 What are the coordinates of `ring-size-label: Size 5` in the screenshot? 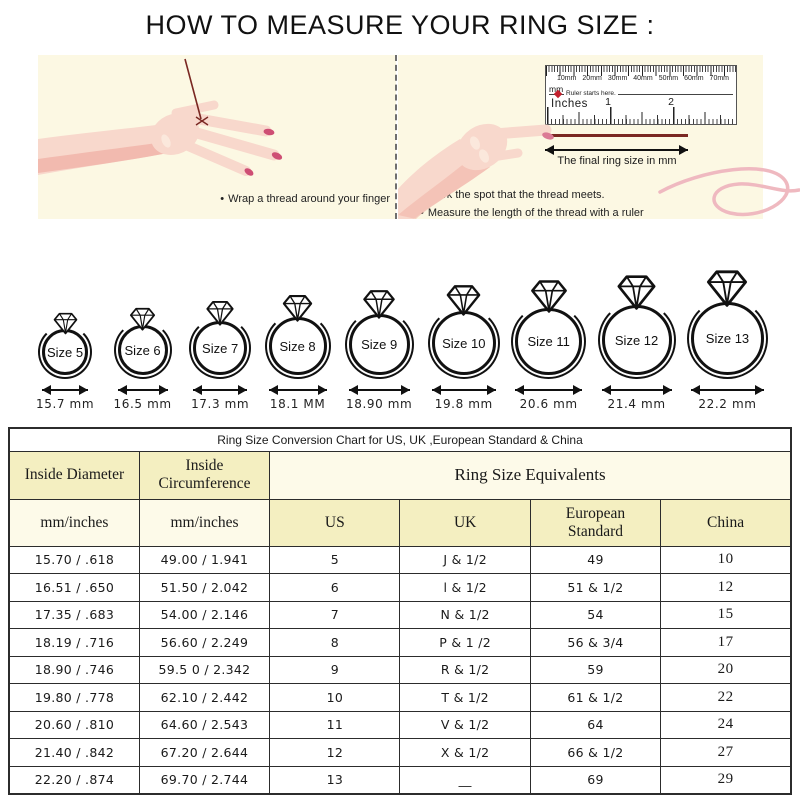 It's located at (65, 352).